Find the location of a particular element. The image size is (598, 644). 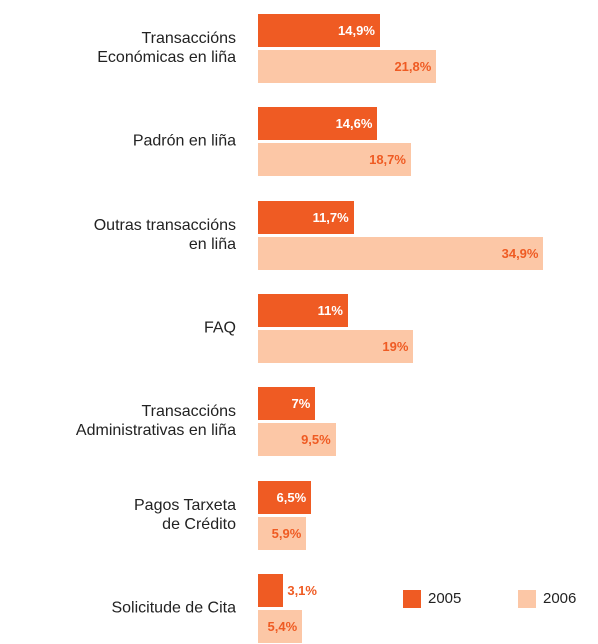

value-label: 14,9% is located at coordinates (356, 30).